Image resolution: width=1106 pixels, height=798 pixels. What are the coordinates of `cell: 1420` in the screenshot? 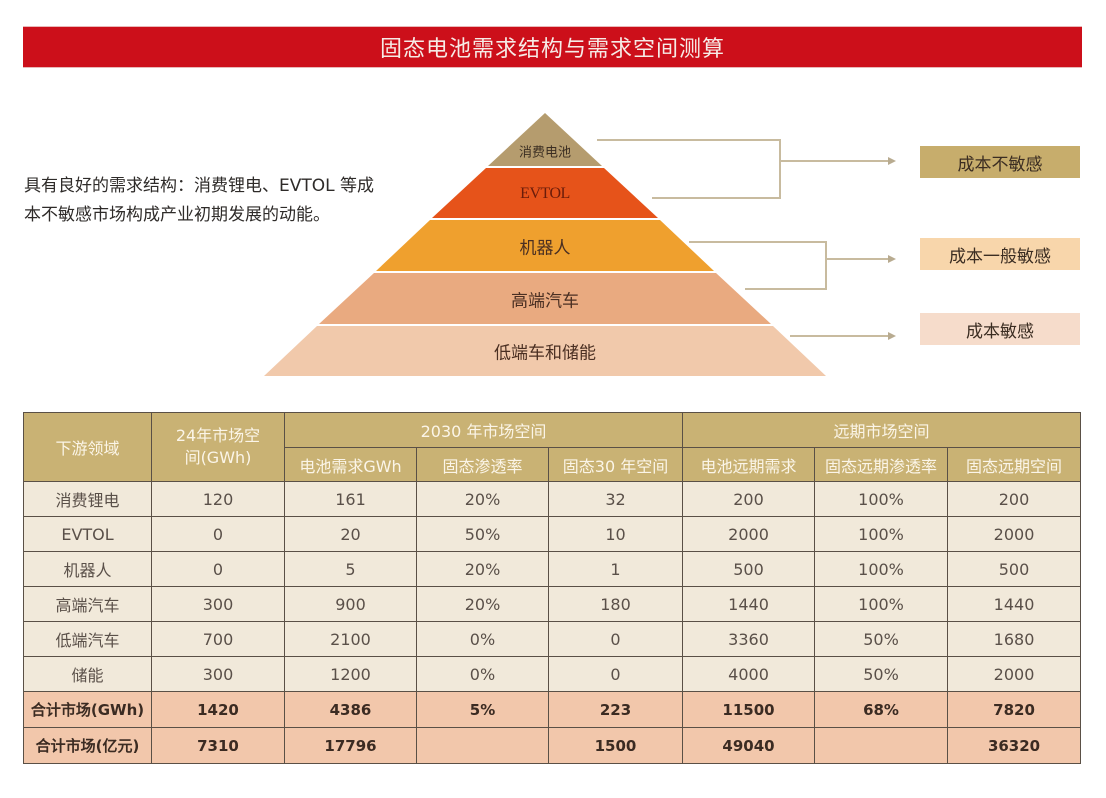 It's located at (218, 709).